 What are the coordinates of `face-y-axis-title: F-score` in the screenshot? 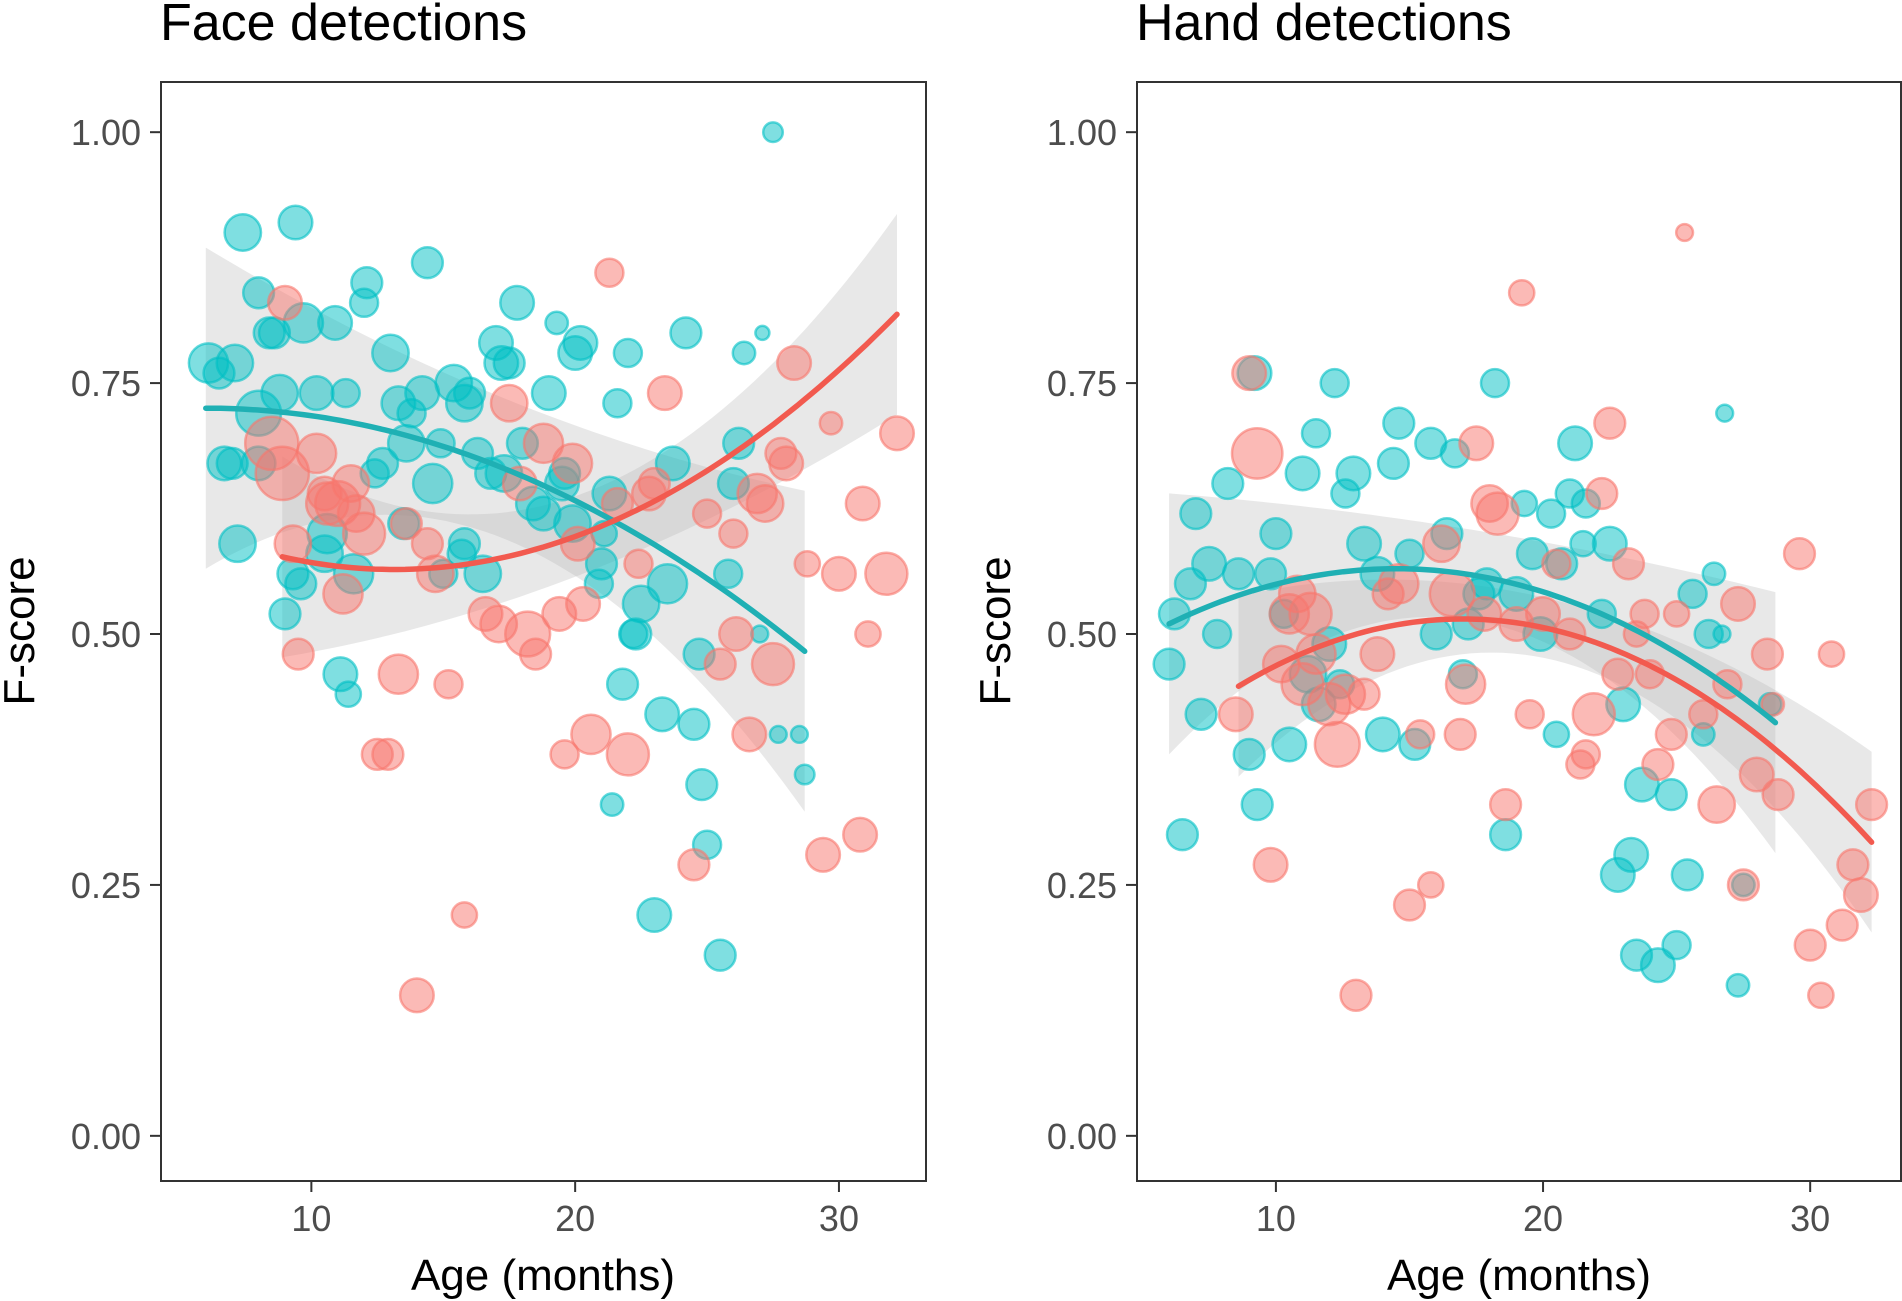 It's located at (22, 630).